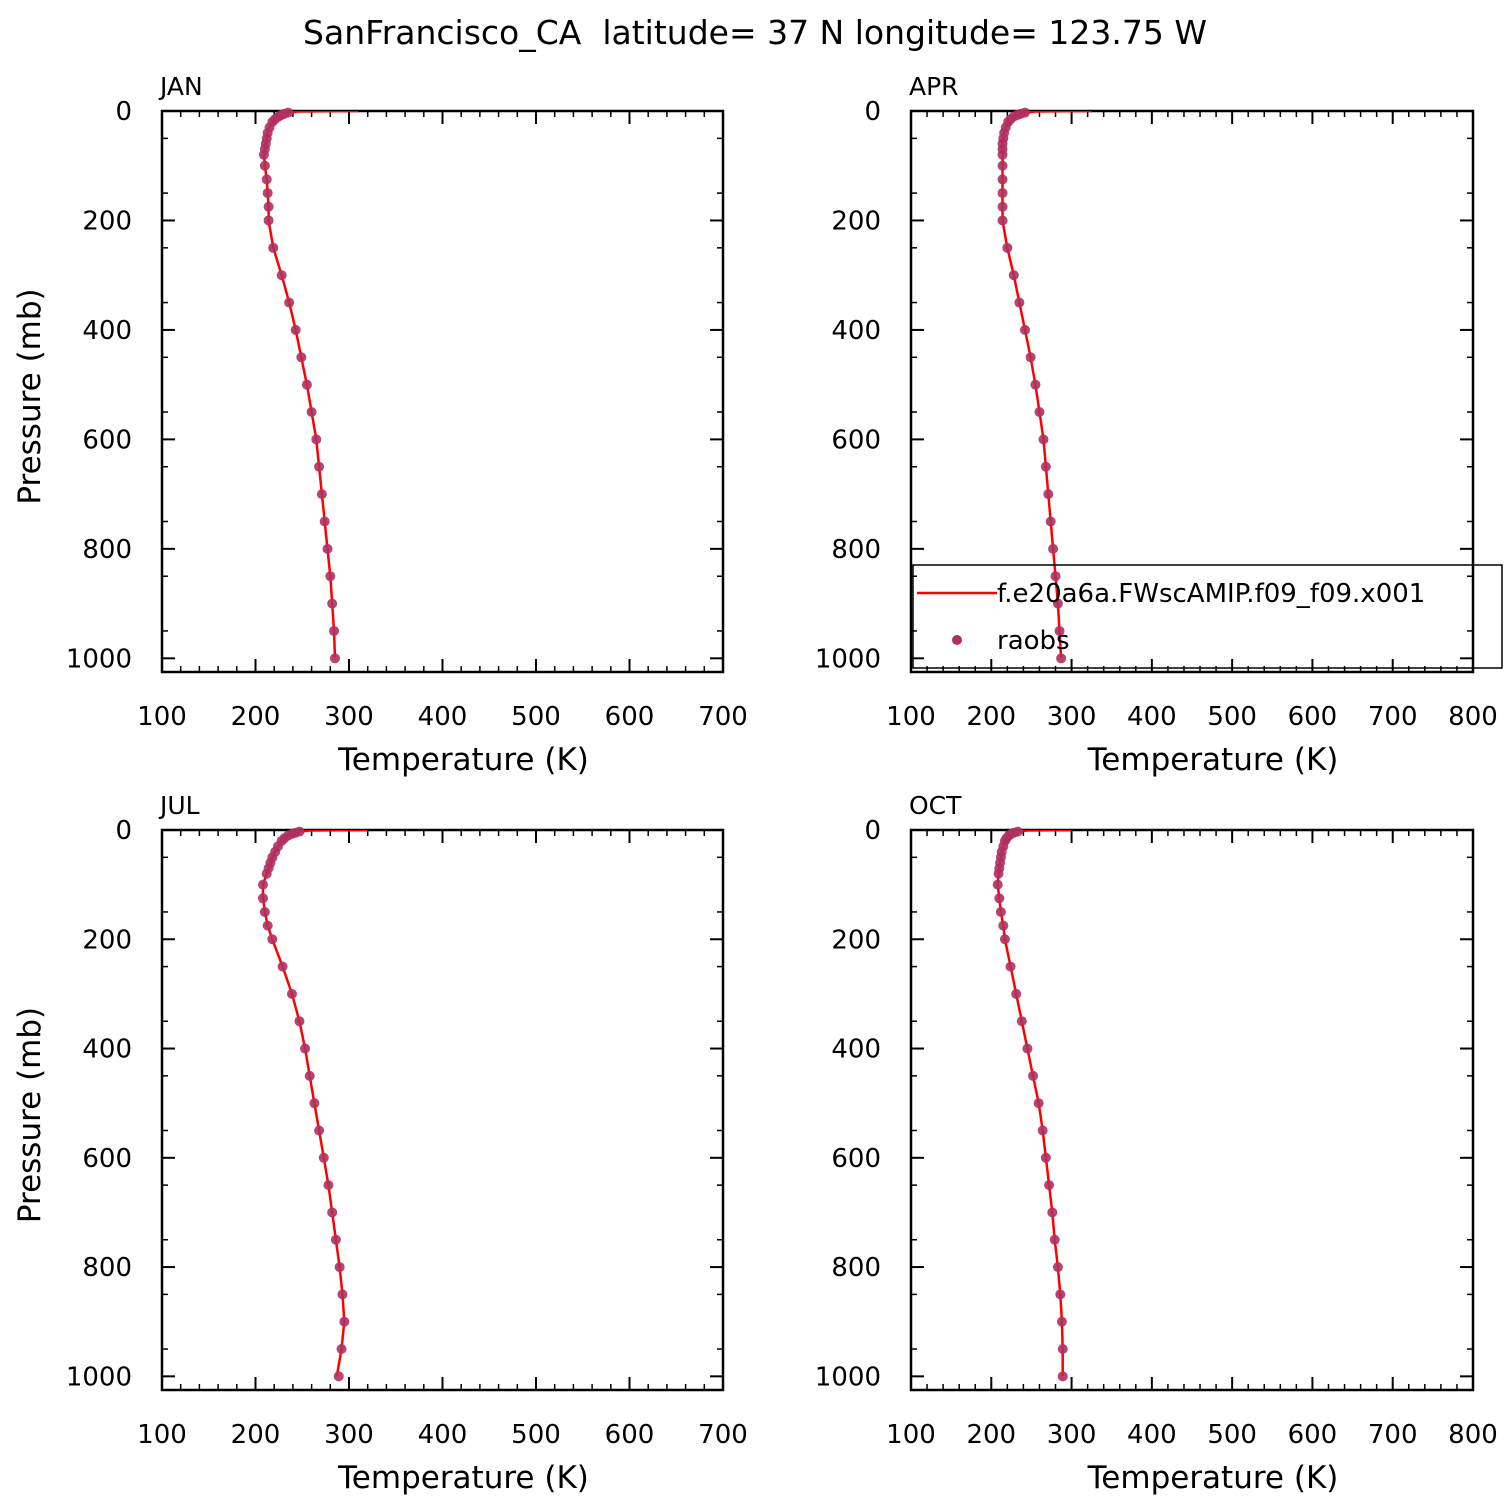 The width and height of the screenshot is (1510, 1510). What do you see at coordinates (935, 805) in the screenshot?
I see `panel-label: OCT` at bounding box center [935, 805].